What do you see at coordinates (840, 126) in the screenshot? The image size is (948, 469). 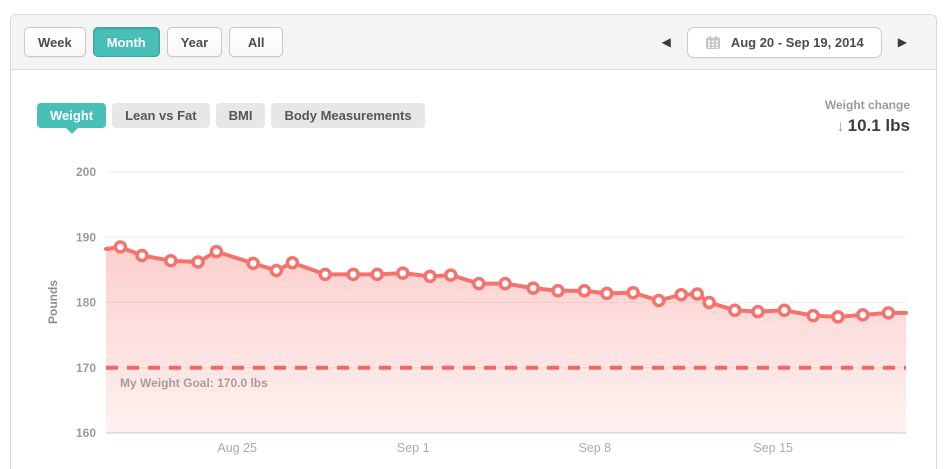 I see `down-arrow-icon: ↓` at bounding box center [840, 126].